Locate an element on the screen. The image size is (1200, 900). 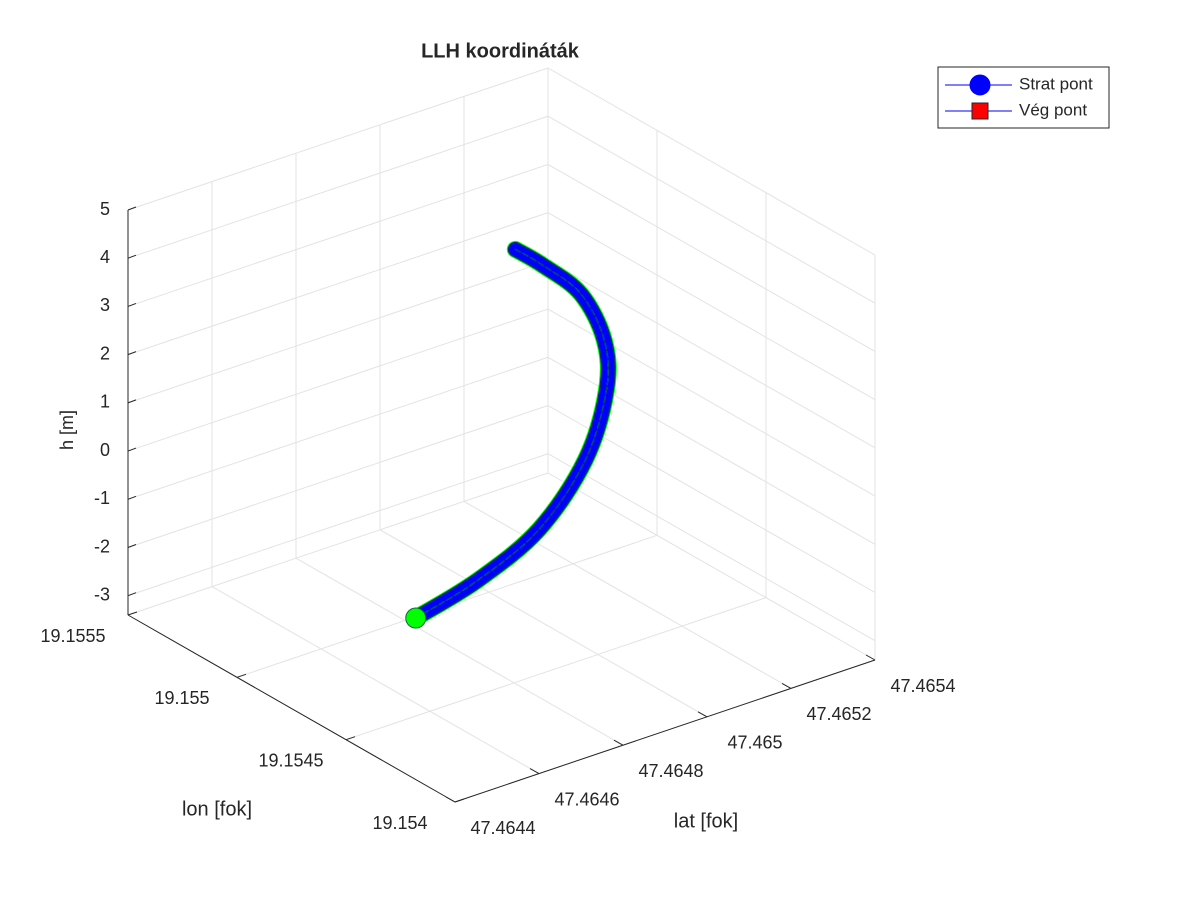
start-point is located at coordinates (416, 618).